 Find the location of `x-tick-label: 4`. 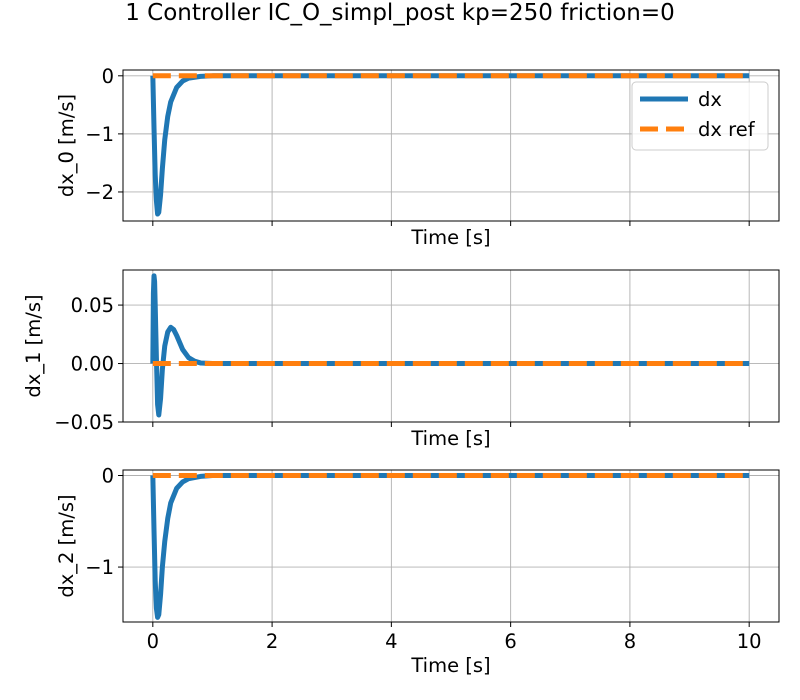

x-tick-label: 4 is located at coordinates (391, 641).